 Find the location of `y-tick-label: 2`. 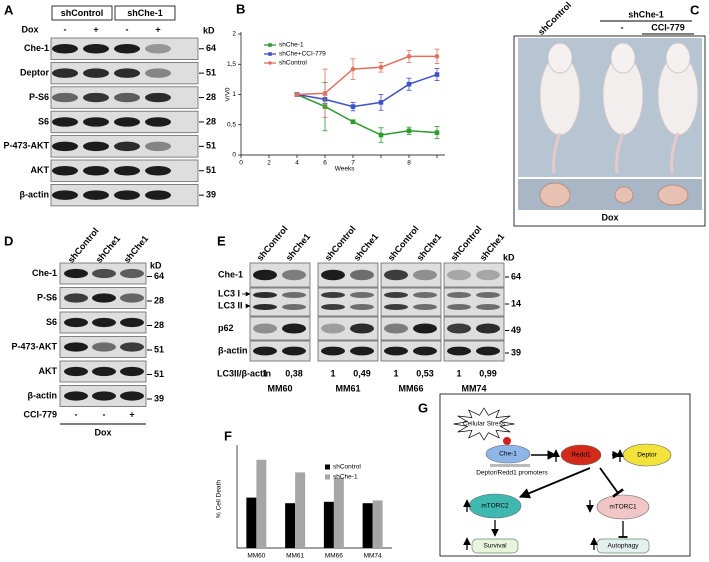

y-tick-label: 2 is located at coordinates (234, 34).